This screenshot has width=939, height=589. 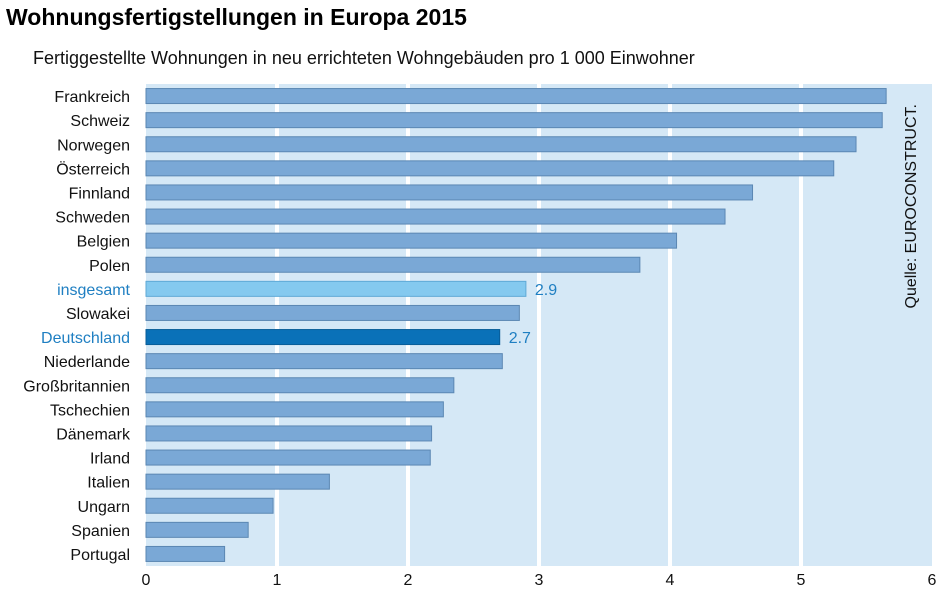 I want to click on category-label: Norwegen, so click(x=93, y=145).